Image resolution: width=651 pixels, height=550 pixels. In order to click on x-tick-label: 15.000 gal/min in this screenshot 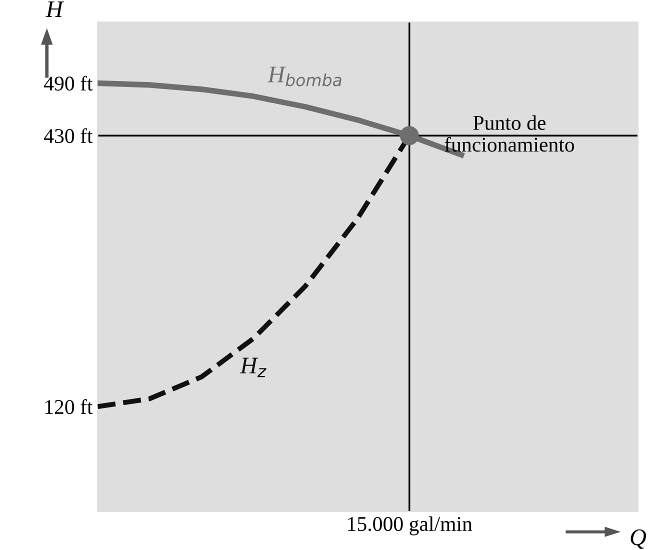, I will do `click(410, 526)`.